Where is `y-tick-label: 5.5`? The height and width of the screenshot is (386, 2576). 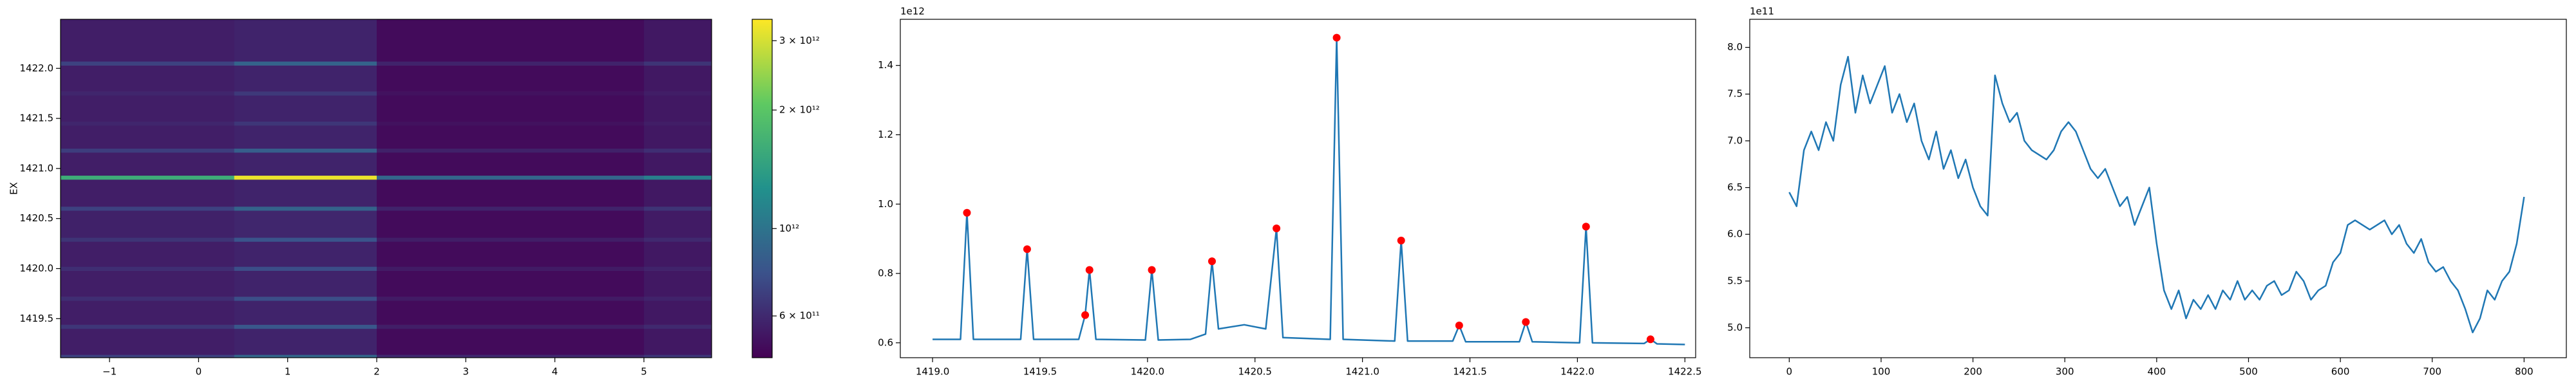
y-tick-label: 5.5 is located at coordinates (1735, 280).